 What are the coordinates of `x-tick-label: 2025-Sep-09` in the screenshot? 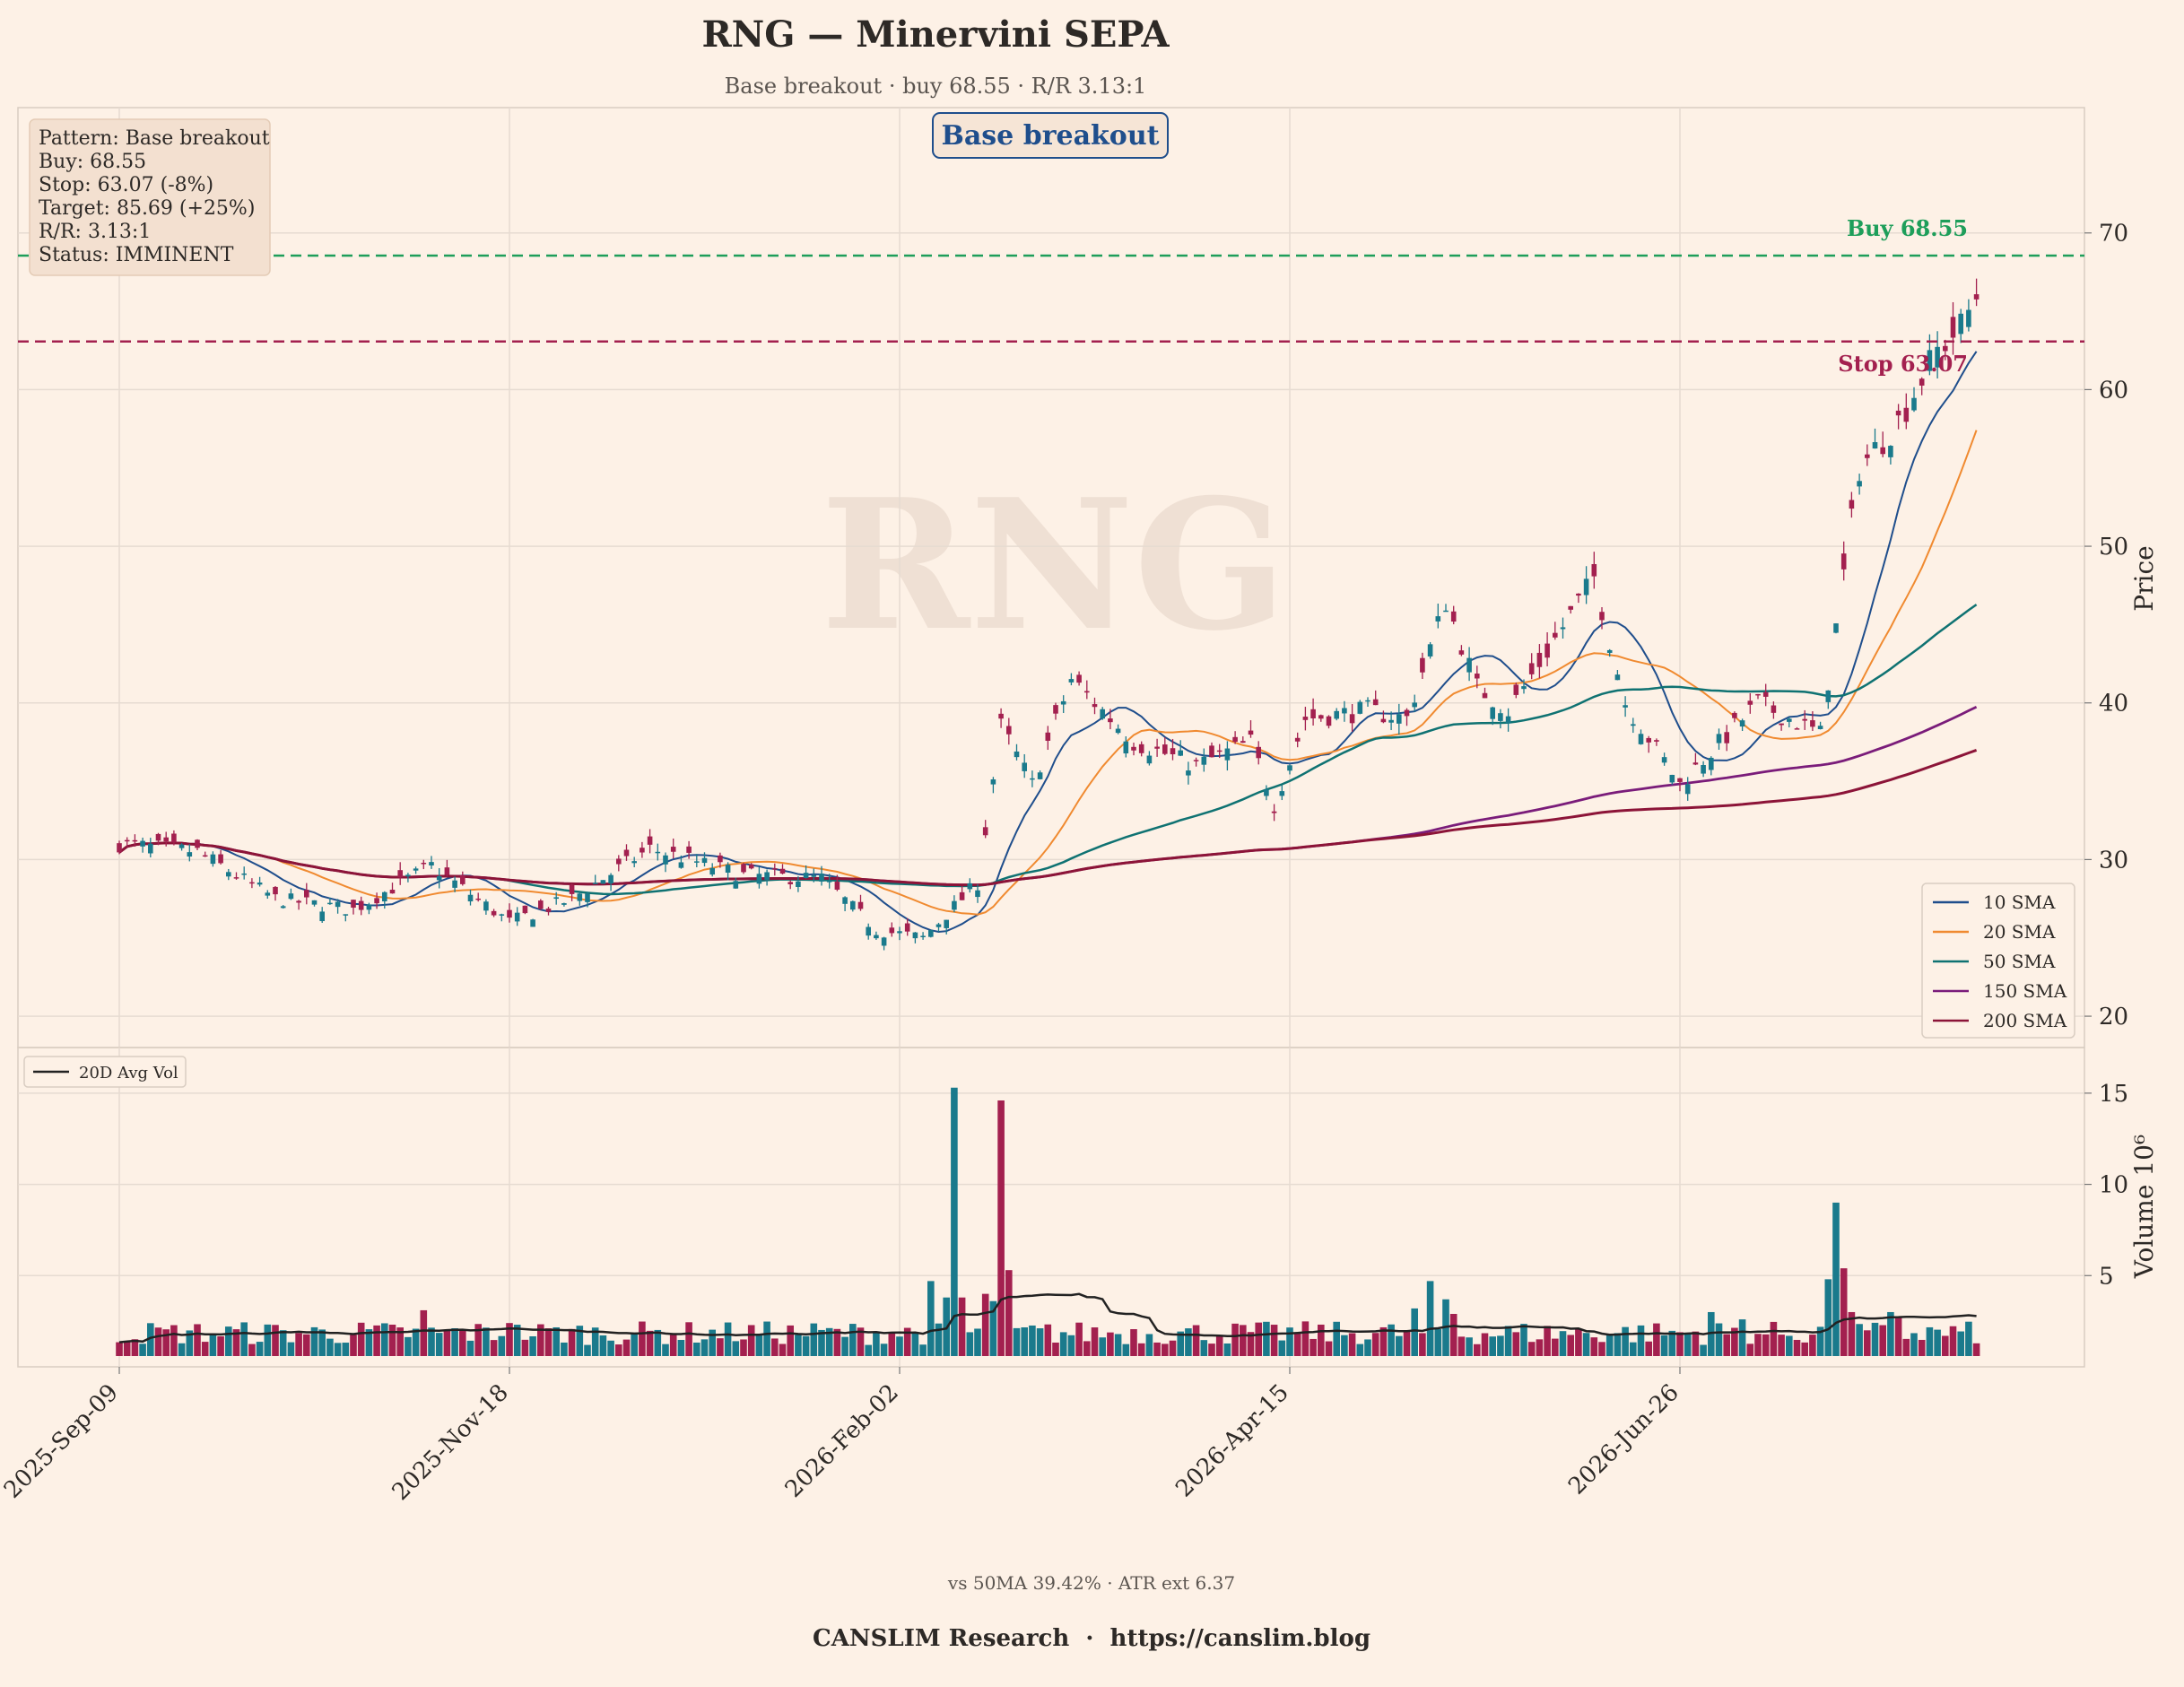 It's located at (62, 1441).